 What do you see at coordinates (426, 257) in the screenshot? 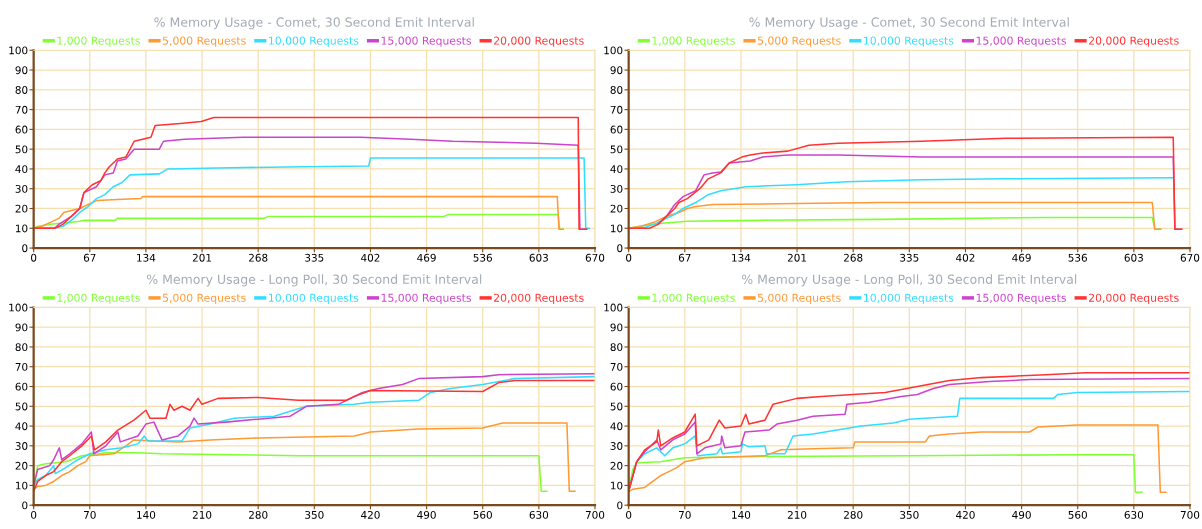
I see `x-tick-label: 469` at bounding box center [426, 257].